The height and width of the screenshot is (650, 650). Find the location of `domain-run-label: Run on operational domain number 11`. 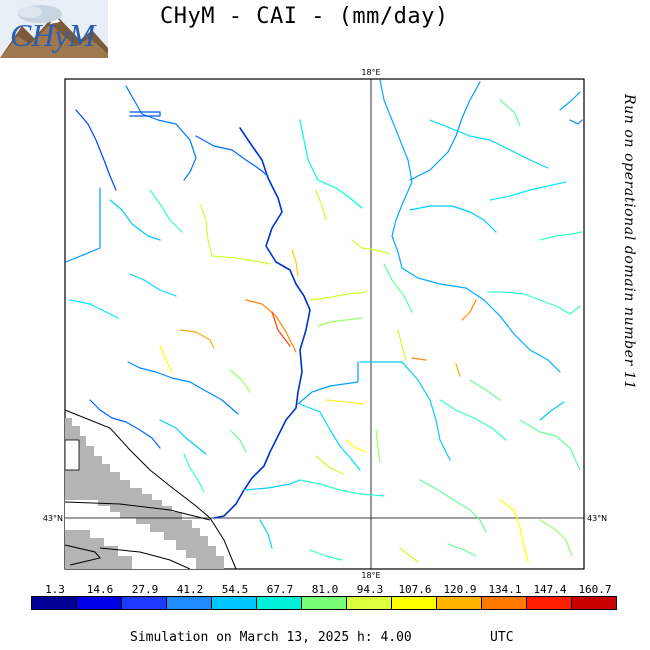

domain-run-label: Run on operational domain number 11 is located at coordinates (629, 242).